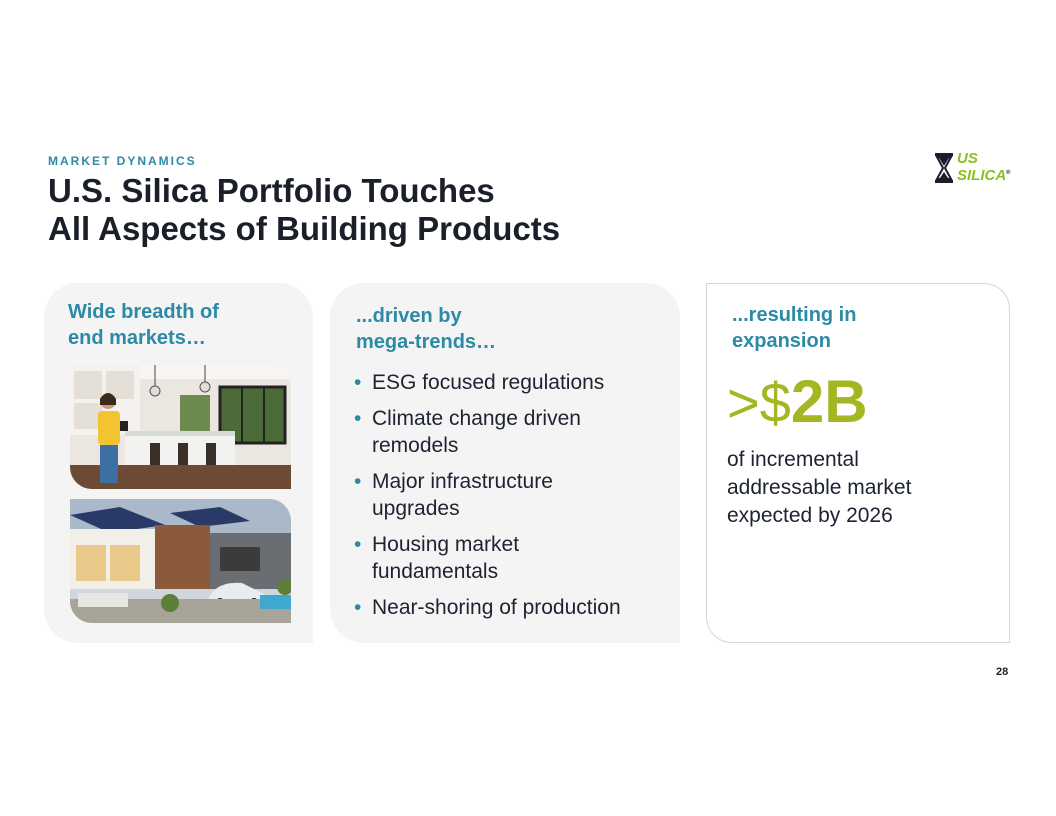 This screenshot has width=1056, height=816. I want to click on hourglass-icon, so click(944, 168).